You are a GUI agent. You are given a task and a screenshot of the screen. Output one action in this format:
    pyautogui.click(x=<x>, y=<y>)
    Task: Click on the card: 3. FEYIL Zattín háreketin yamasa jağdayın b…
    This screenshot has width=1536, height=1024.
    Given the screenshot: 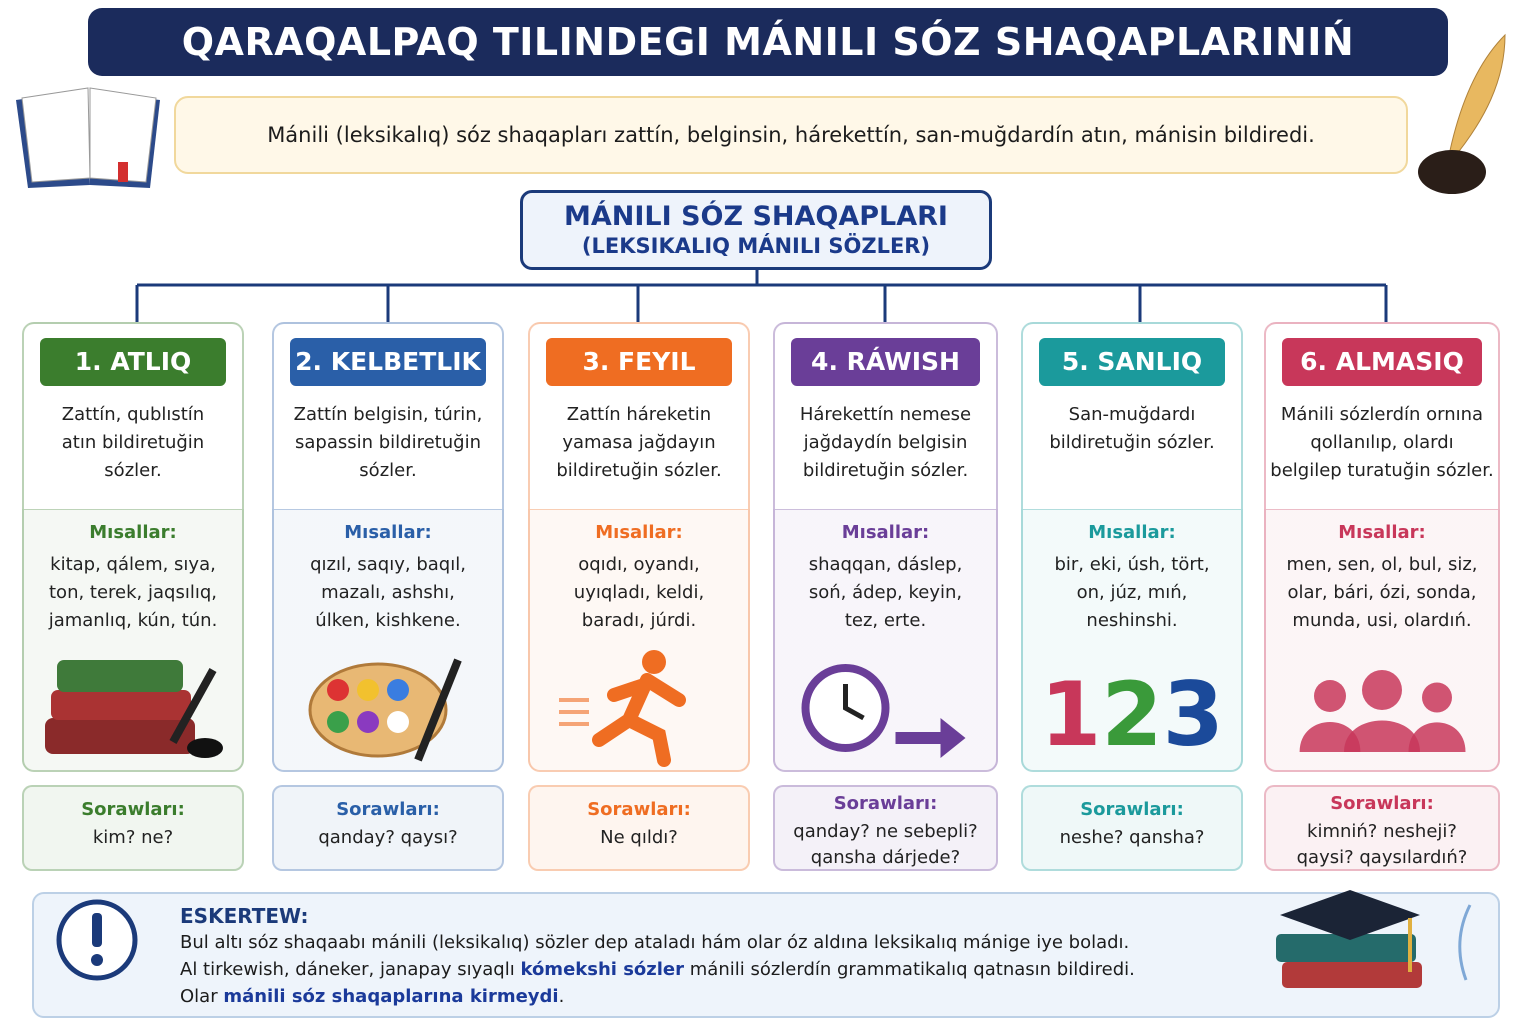 What is the action you would take?
    pyautogui.click(x=639, y=547)
    